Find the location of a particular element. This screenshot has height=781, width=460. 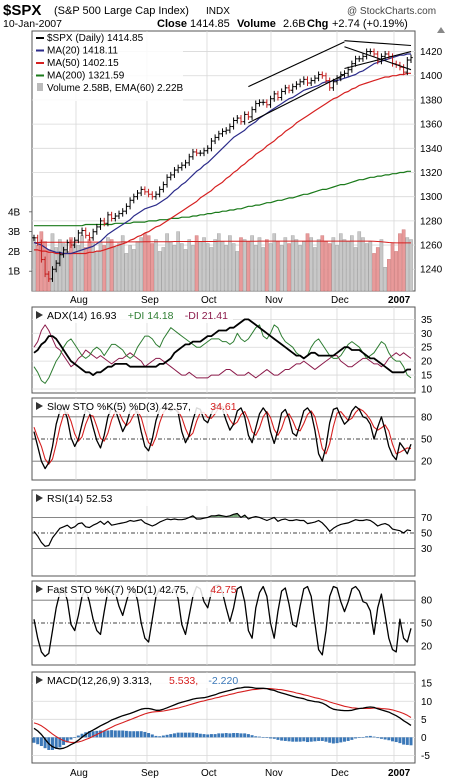

x-axis-month-label-bottom: 2007 is located at coordinates (399, 773).